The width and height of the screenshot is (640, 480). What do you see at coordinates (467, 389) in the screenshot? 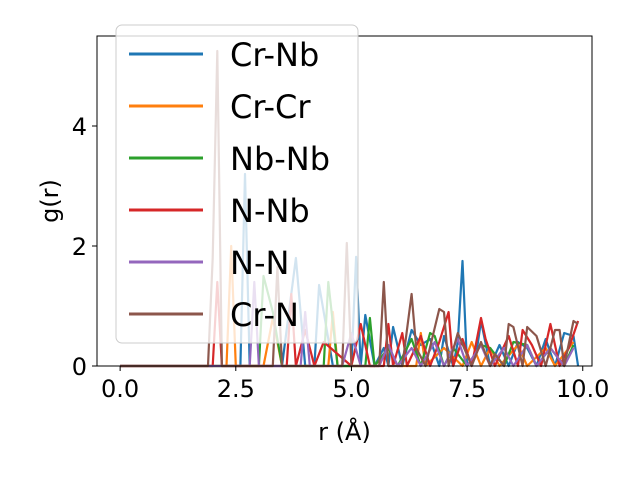
I see `x-tick-label: 7.5` at bounding box center [467, 389].